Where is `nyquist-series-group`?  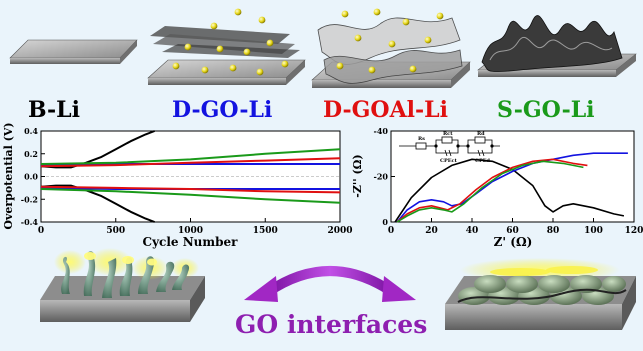 nyquist-series-group is located at coordinates (511, 187).